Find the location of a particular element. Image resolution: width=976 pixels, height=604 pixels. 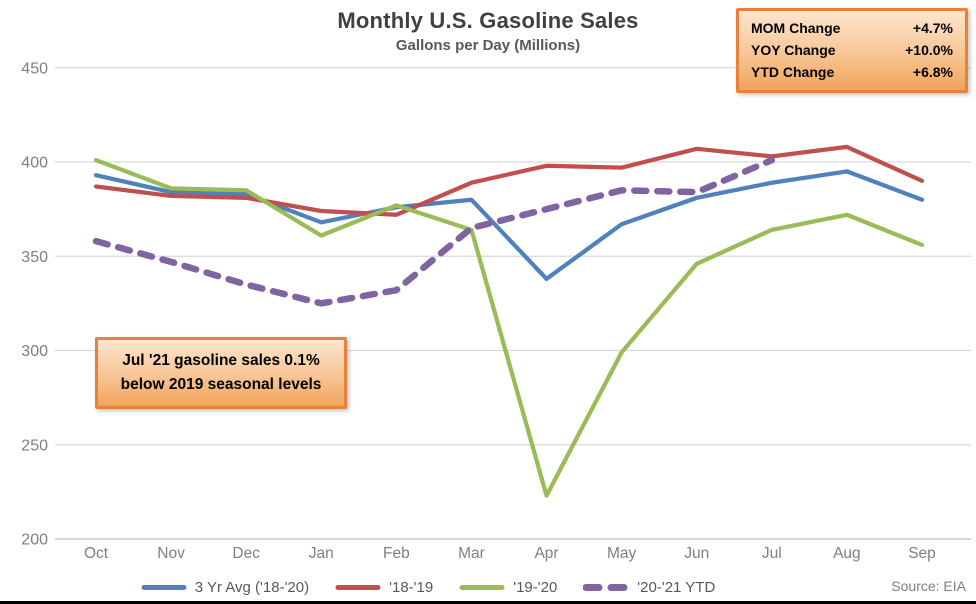

legend-swatch-blue-line is located at coordinates (164, 587).